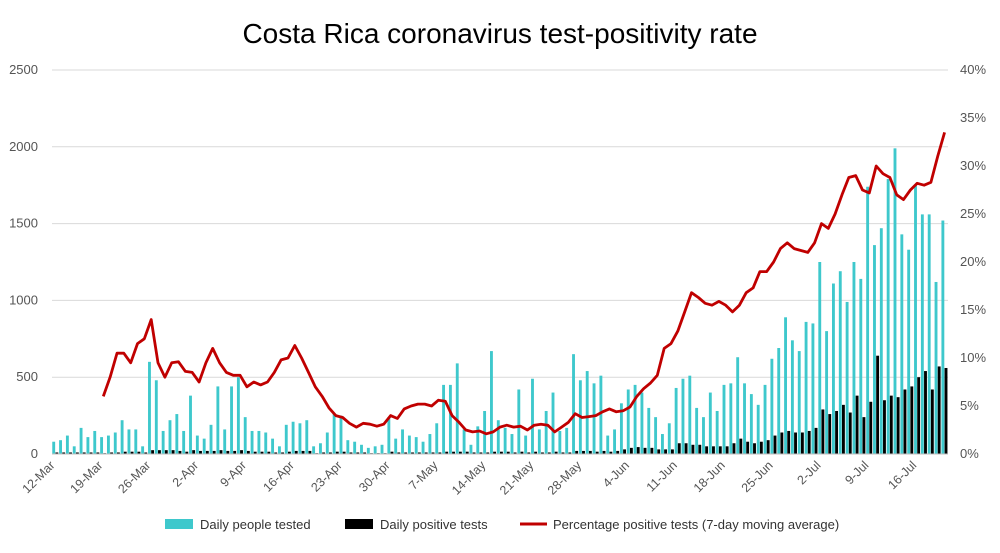 The height and width of the screenshot is (553, 1000). Describe the element at coordinates (973, 261) in the screenshot. I see `y-axis-right-ticks: 0% 5% 10% 15% 20% 25% 30% 35% 40%` at that location.